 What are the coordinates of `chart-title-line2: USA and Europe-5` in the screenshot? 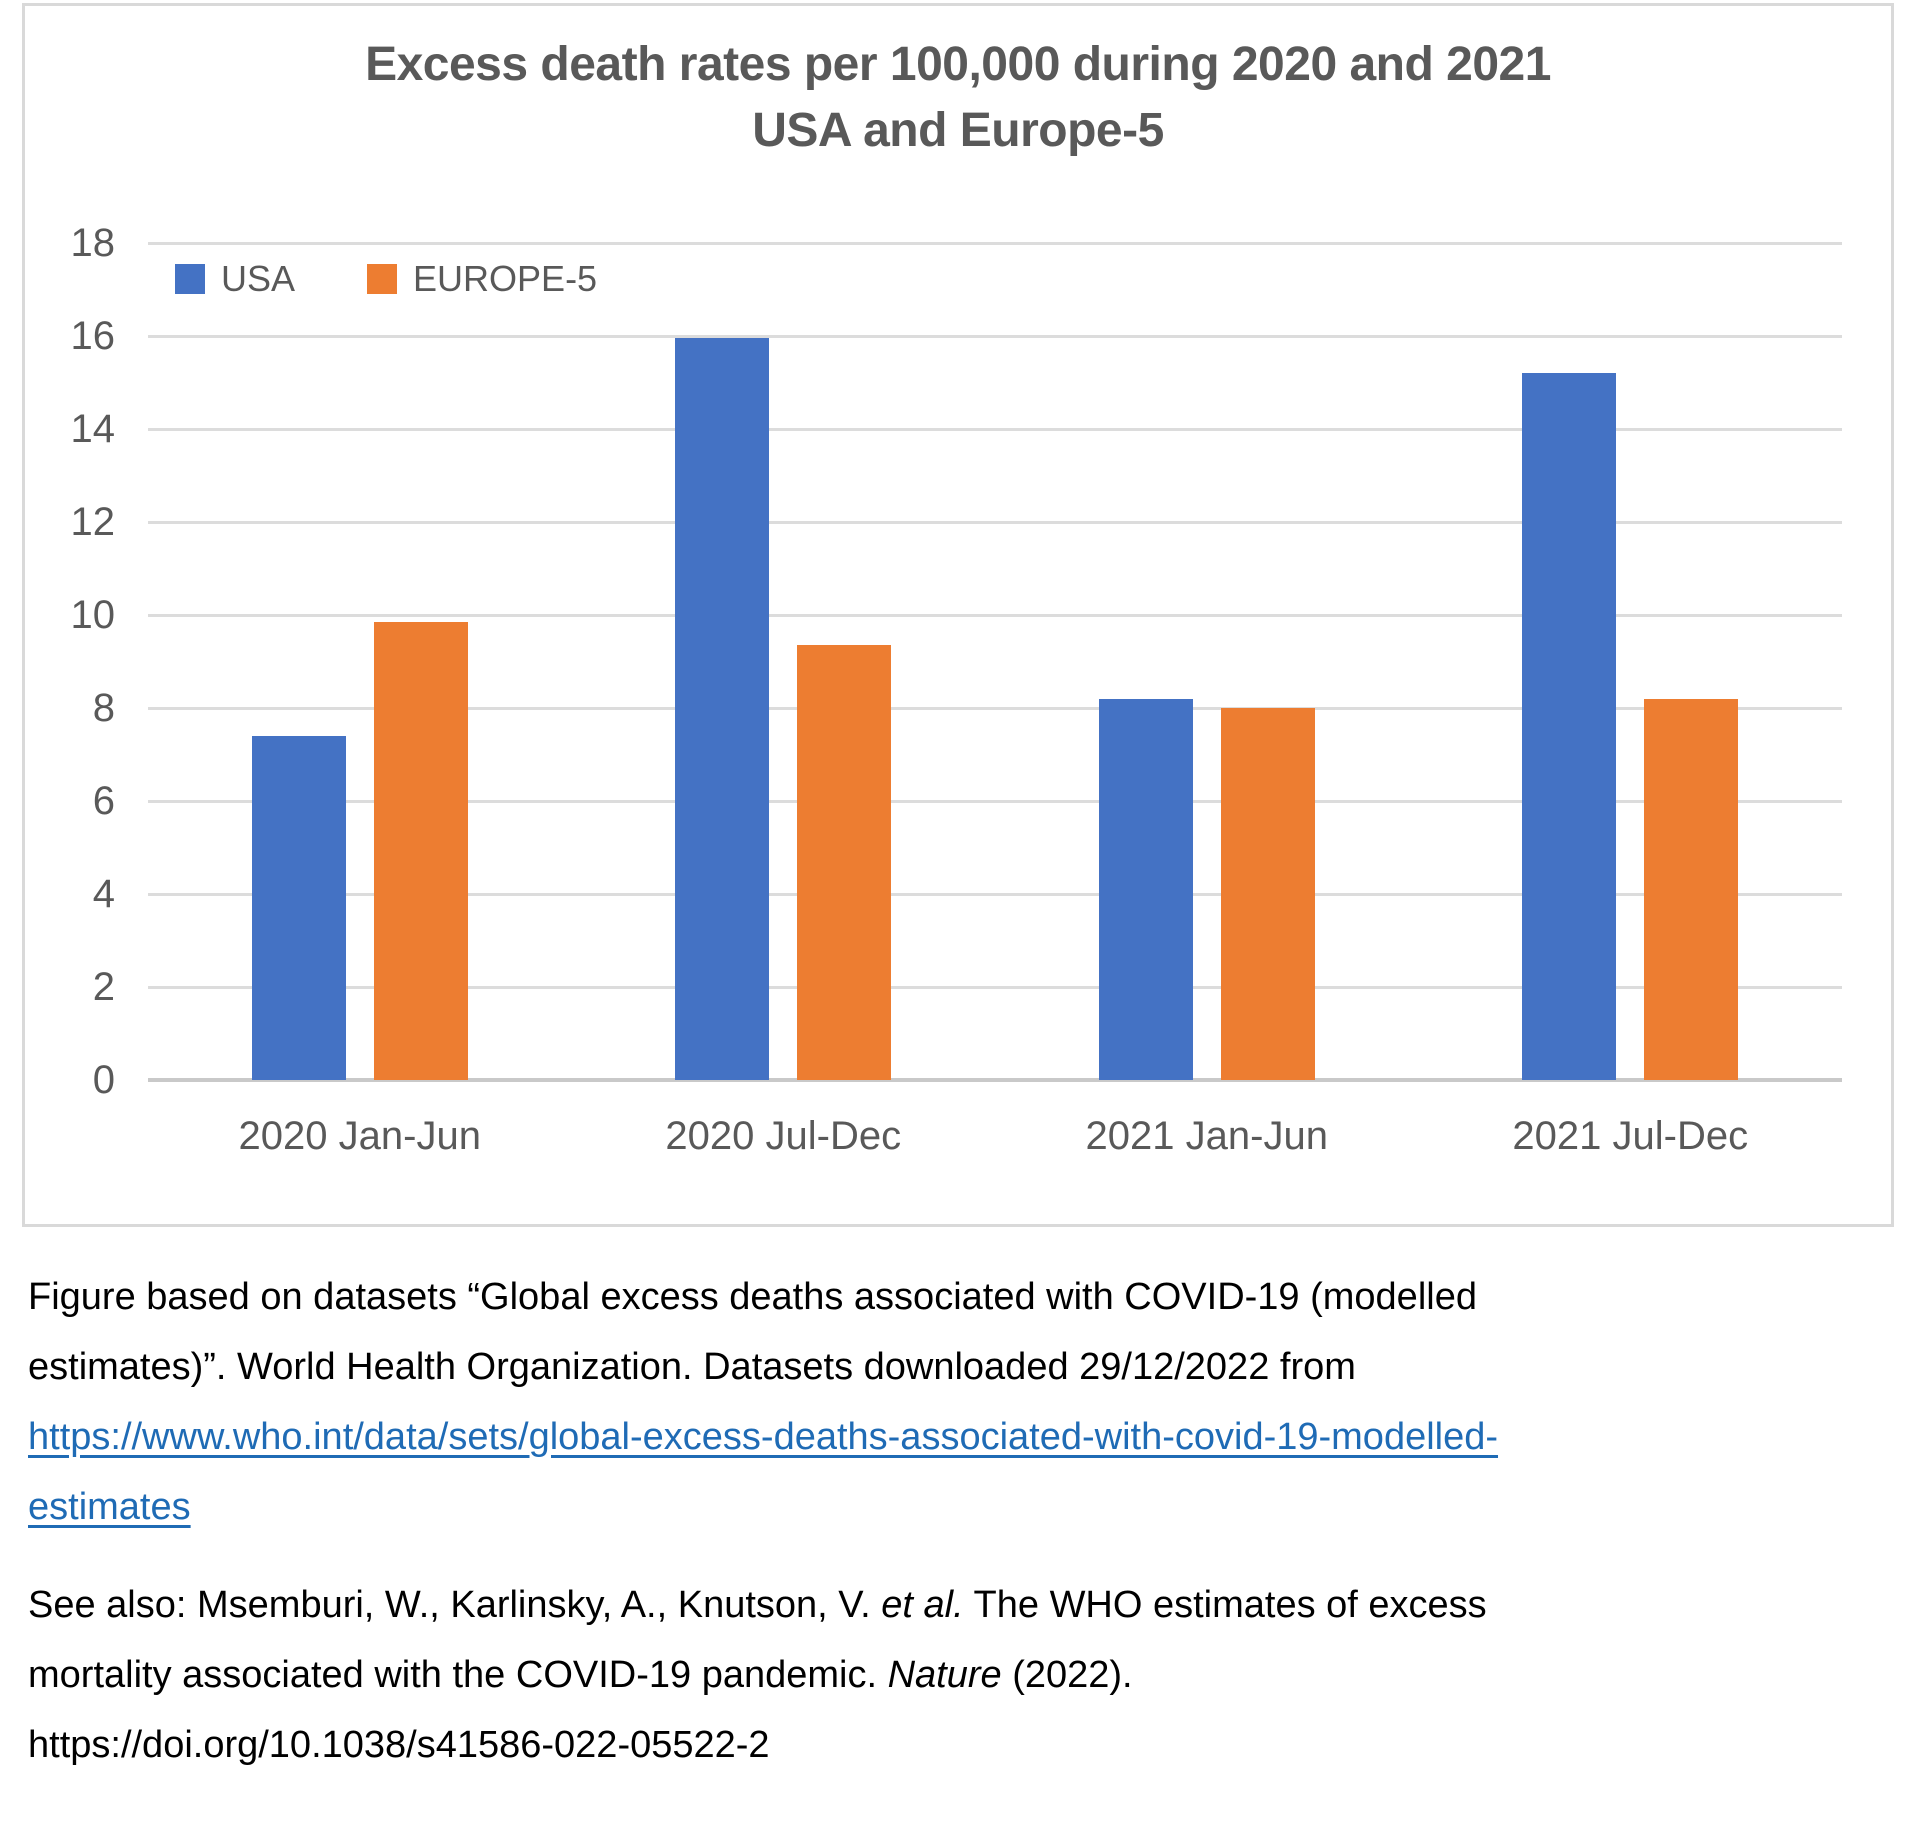 It's located at (958, 130).